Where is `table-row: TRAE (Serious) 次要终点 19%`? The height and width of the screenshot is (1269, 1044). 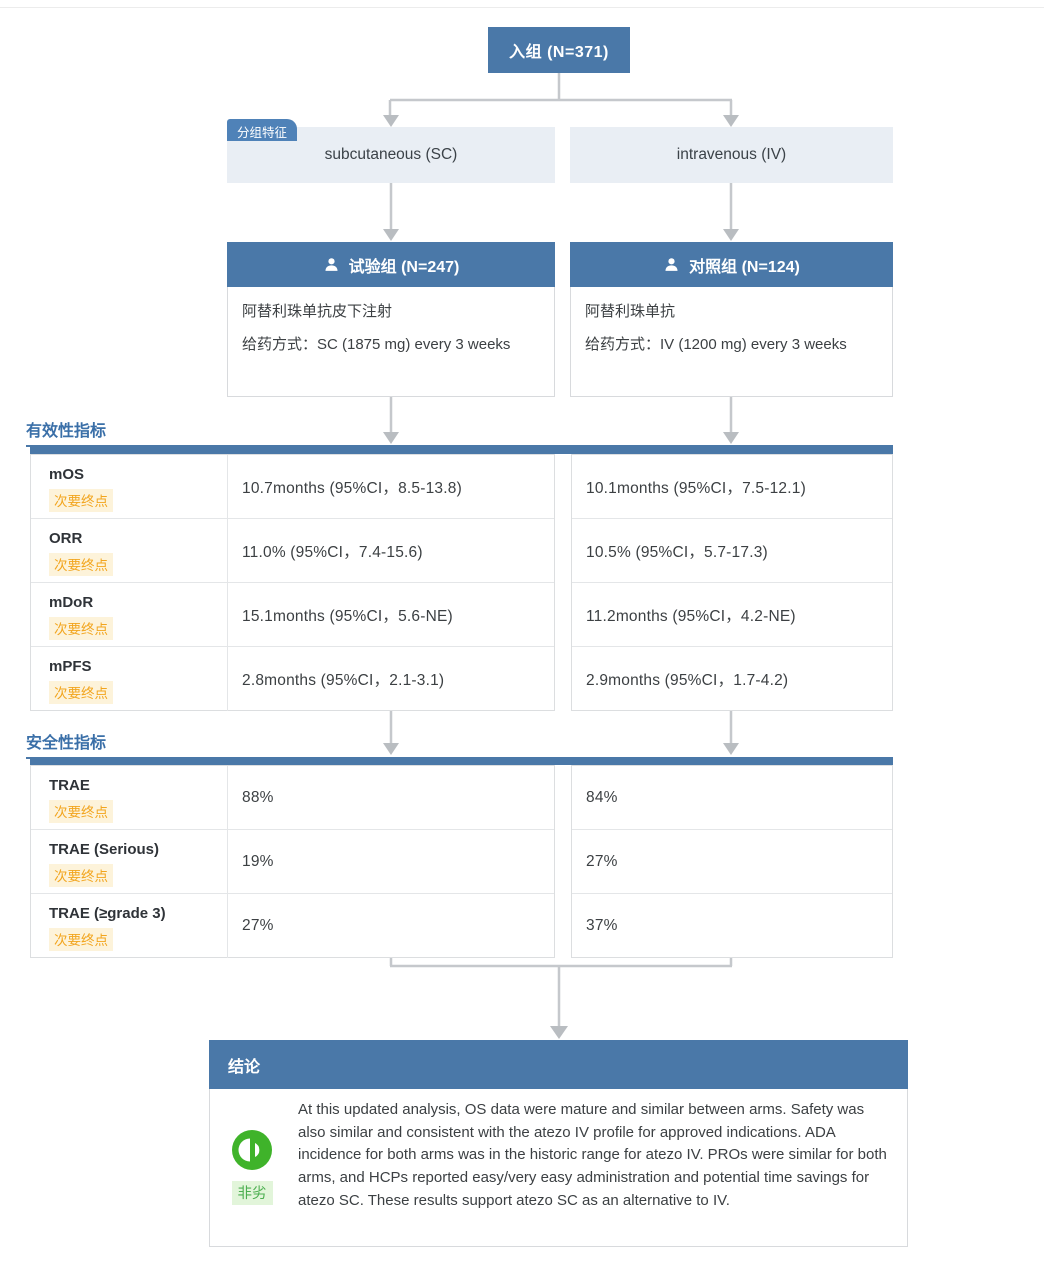 table-row: TRAE (Serious) 次要终点 19% is located at coordinates (292, 862).